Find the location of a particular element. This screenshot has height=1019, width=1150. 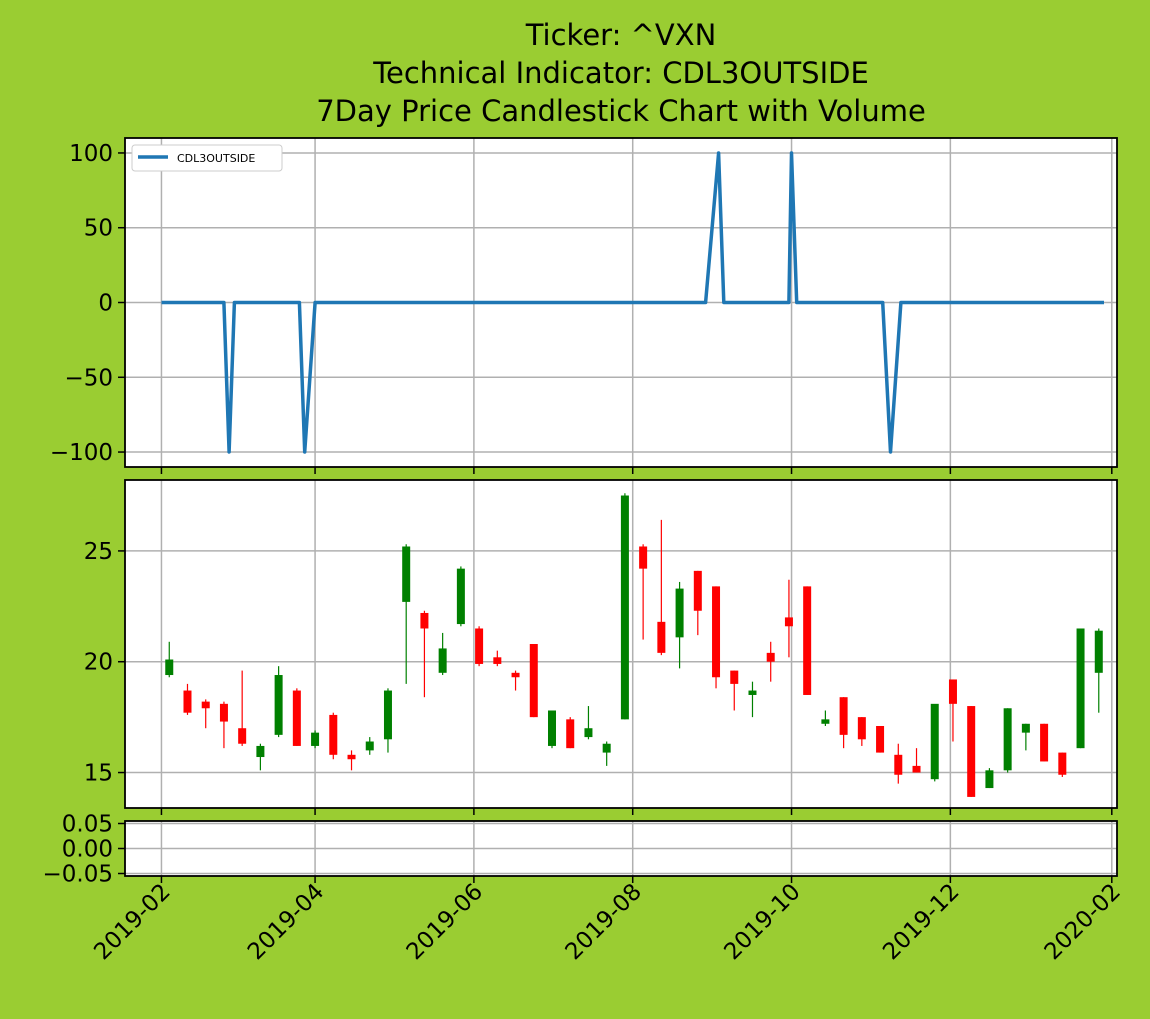

legend-label: CDL3OUTSIDE is located at coordinates (216, 158).